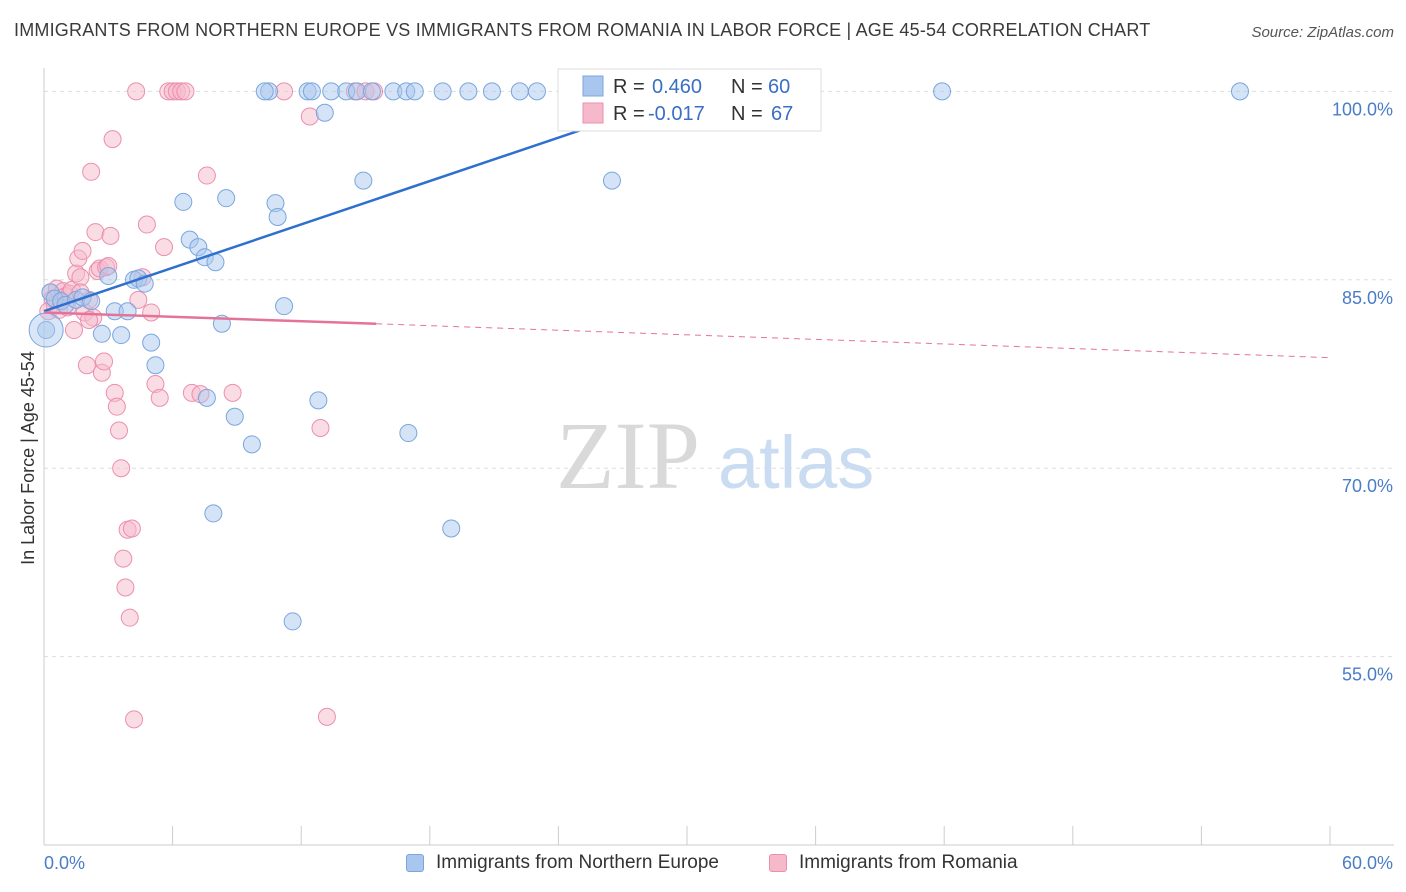 Image resolution: width=1406 pixels, height=892 pixels. Describe the element at coordinates (577, 862) in the screenshot. I see `legend-label-northern-europe: Immigrants from Northern Europe` at that location.